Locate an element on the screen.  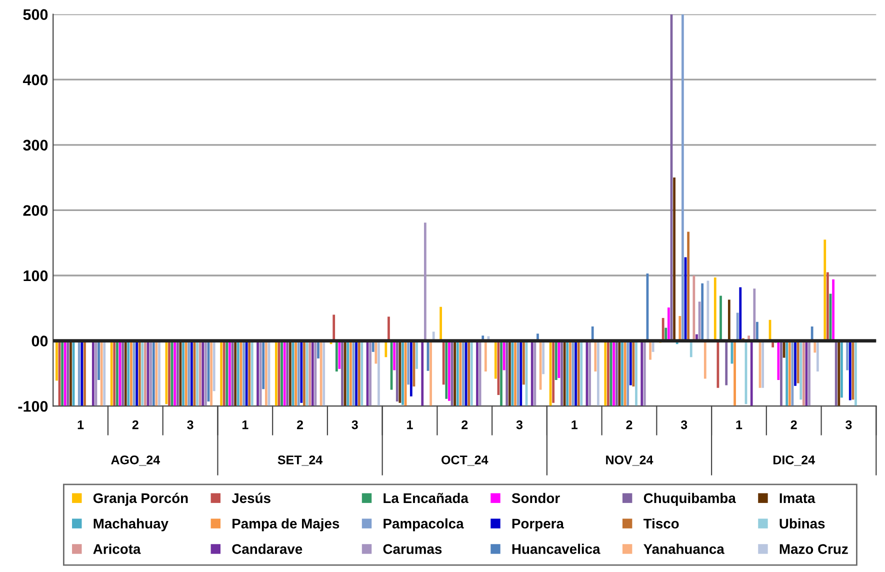
y-tick-label: 100 is located at coordinates (36, 276).